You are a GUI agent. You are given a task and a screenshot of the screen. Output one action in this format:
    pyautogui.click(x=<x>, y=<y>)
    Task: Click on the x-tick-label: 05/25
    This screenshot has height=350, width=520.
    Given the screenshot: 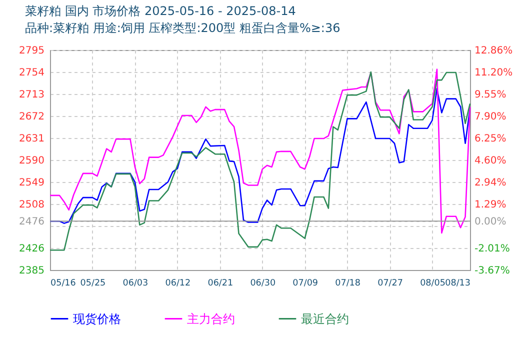 What is the action you would take?
    pyautogui.click(x=93, y=283)
    